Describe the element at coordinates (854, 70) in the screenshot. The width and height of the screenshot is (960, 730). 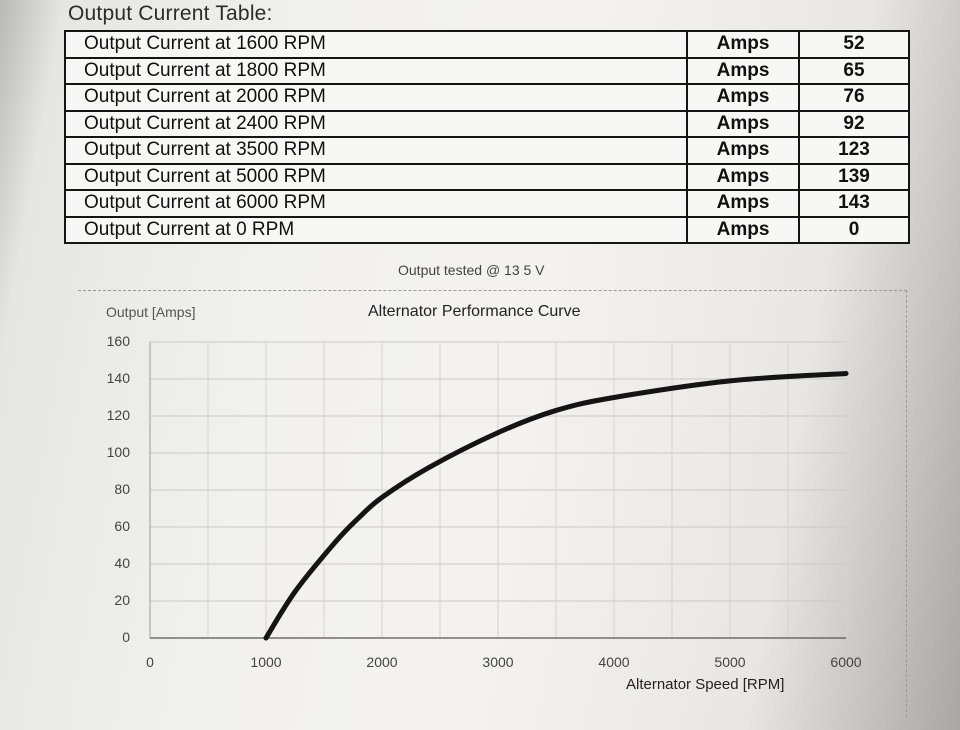
I see `row-value: 65` at that location.